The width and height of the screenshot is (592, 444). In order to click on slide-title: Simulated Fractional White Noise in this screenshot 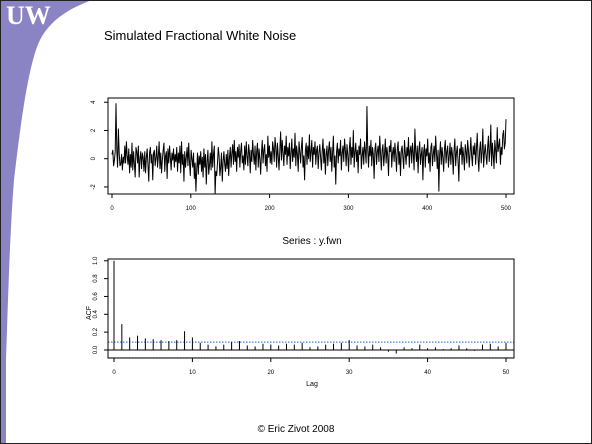, I will do `click(200, 35)`.